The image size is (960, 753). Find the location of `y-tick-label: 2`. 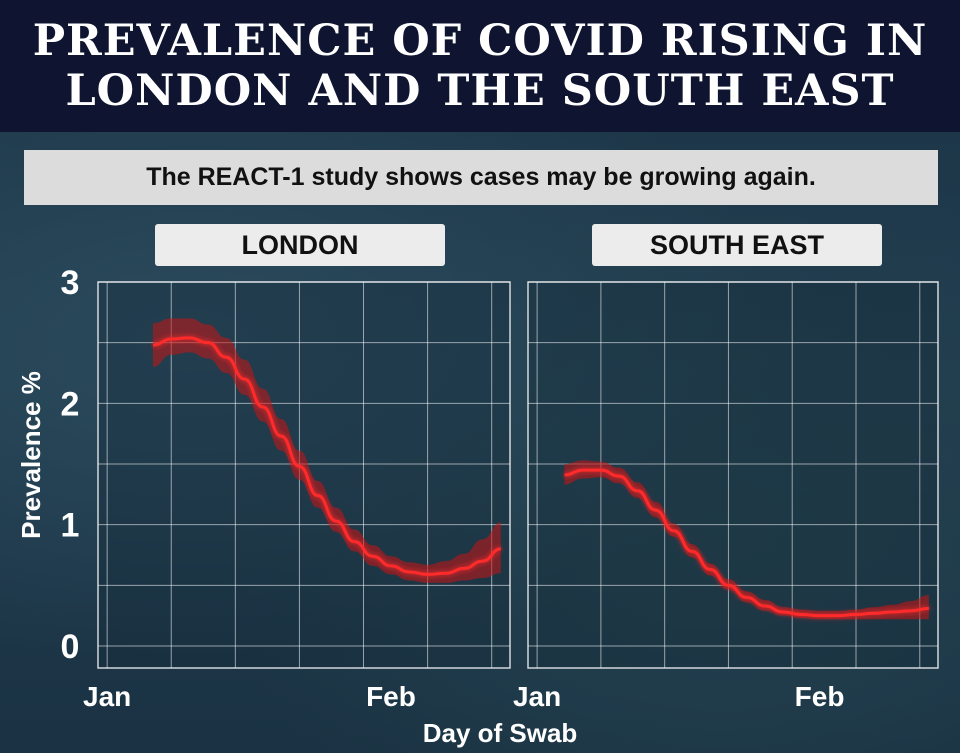

y-tick-label: 2 is located at coordinates (70, 404).